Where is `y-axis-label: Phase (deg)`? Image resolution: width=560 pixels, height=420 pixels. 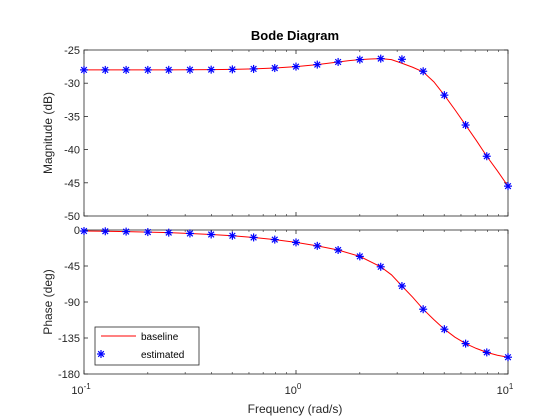
y-axis-label: Phase (deg) is located at coordinates (48, 301).